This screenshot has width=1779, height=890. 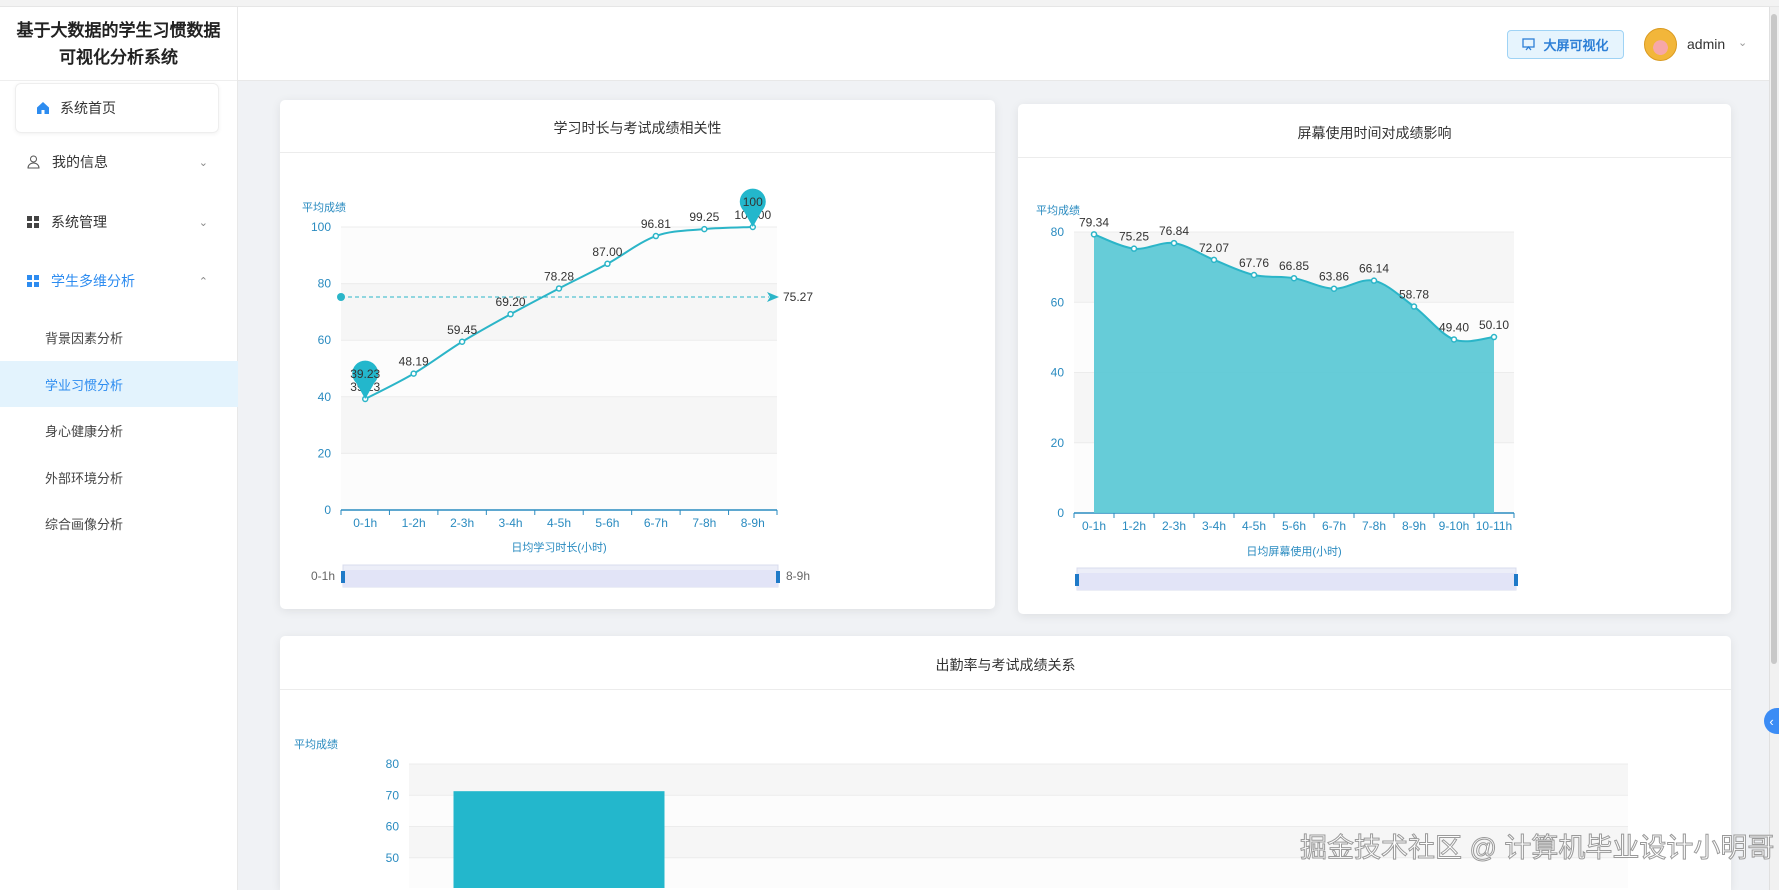 I want to click on scrollbar-thumb, so click(x=1774, y=339).